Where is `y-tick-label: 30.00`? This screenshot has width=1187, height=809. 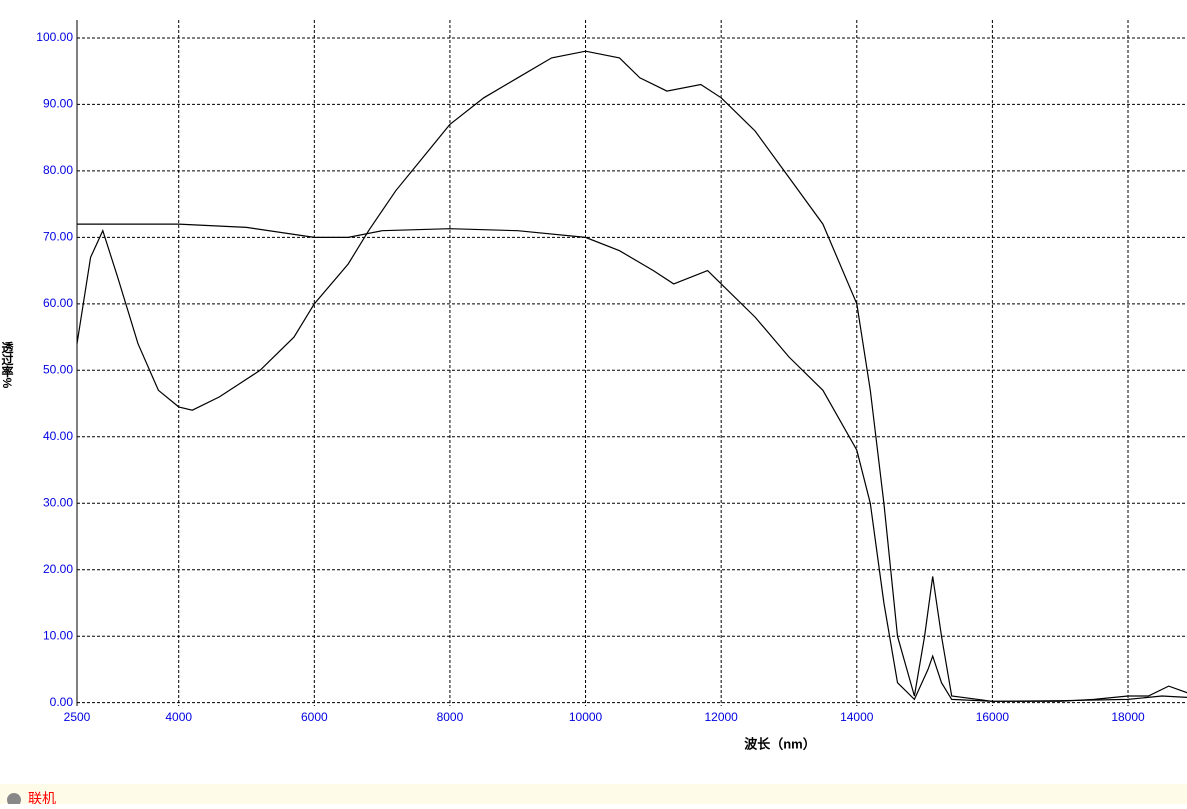
y-tick-label: 30.00 is located at coordinates (58, 502).